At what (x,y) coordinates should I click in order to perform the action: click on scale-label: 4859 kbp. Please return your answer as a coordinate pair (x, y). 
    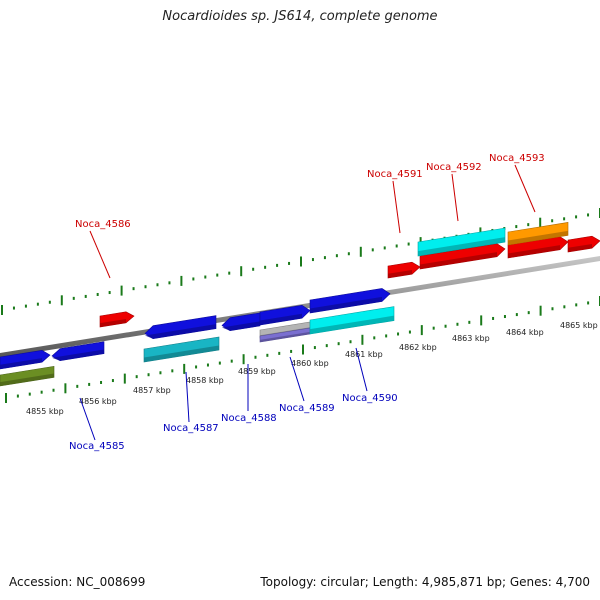
    Looking at the image, I should click on (257, 371).